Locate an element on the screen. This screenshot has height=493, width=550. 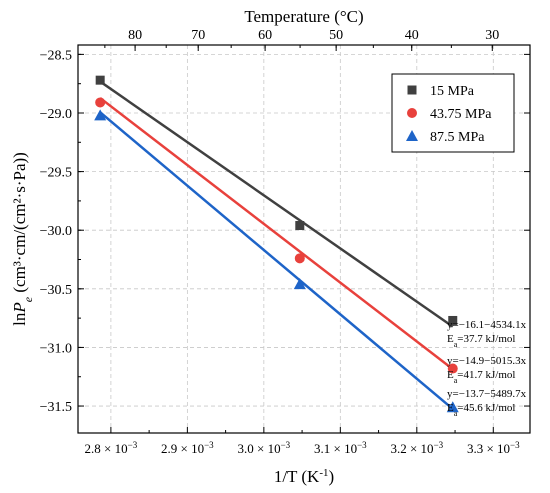
x-tick-mantissa: 2.9 × 10 is located at coordinates (182, 448).